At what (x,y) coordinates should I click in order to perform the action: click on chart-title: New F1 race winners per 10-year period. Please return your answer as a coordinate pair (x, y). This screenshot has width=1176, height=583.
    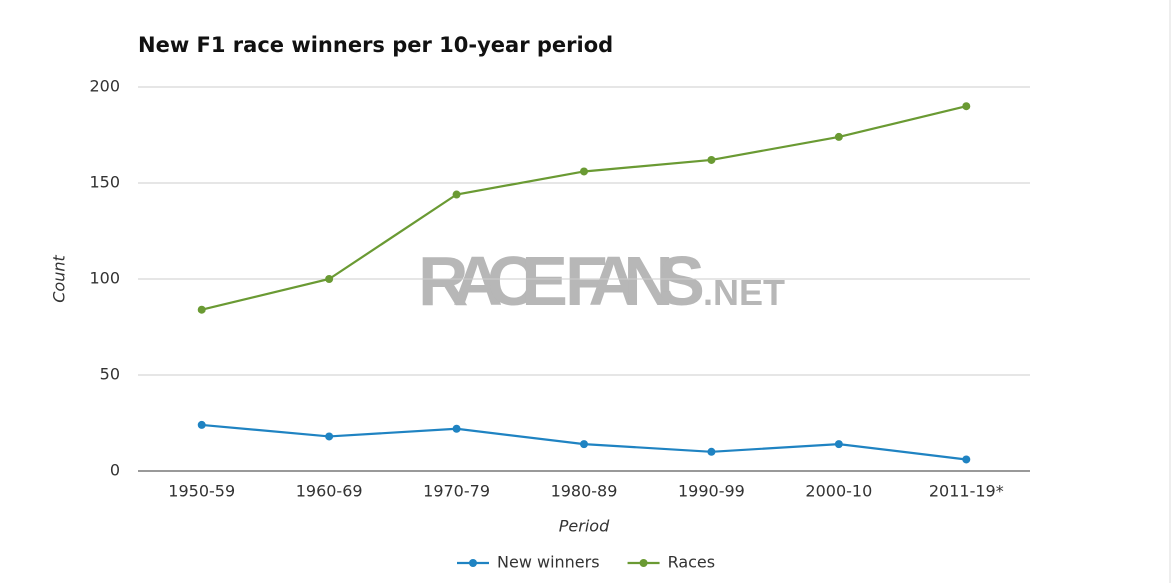
    Looking at the image, I should click on (375, 45).